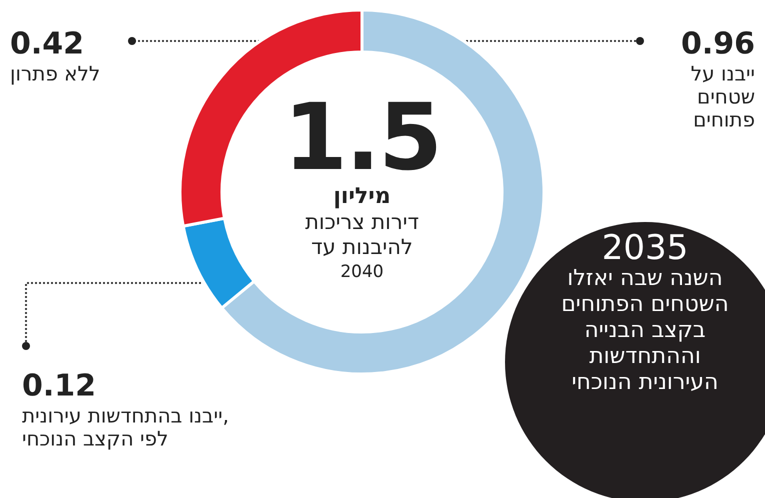 The width and height of the screenshot is (765, 498). I want to click on text: 2040, so click(362, 272).